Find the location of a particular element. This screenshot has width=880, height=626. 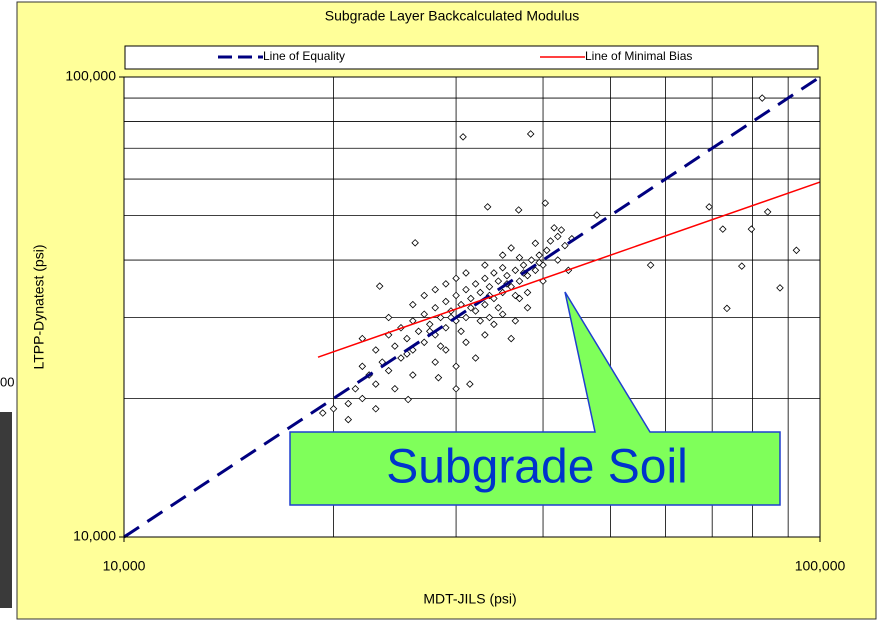

legend-label: Line of Minimal Bias is located at coordinates (638, 56).